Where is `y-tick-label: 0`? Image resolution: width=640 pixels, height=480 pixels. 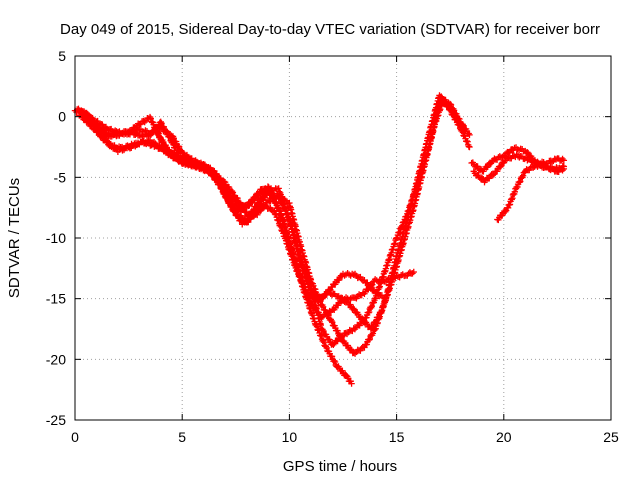
y-tick-label: 0 is located at coordinates (62, 117).